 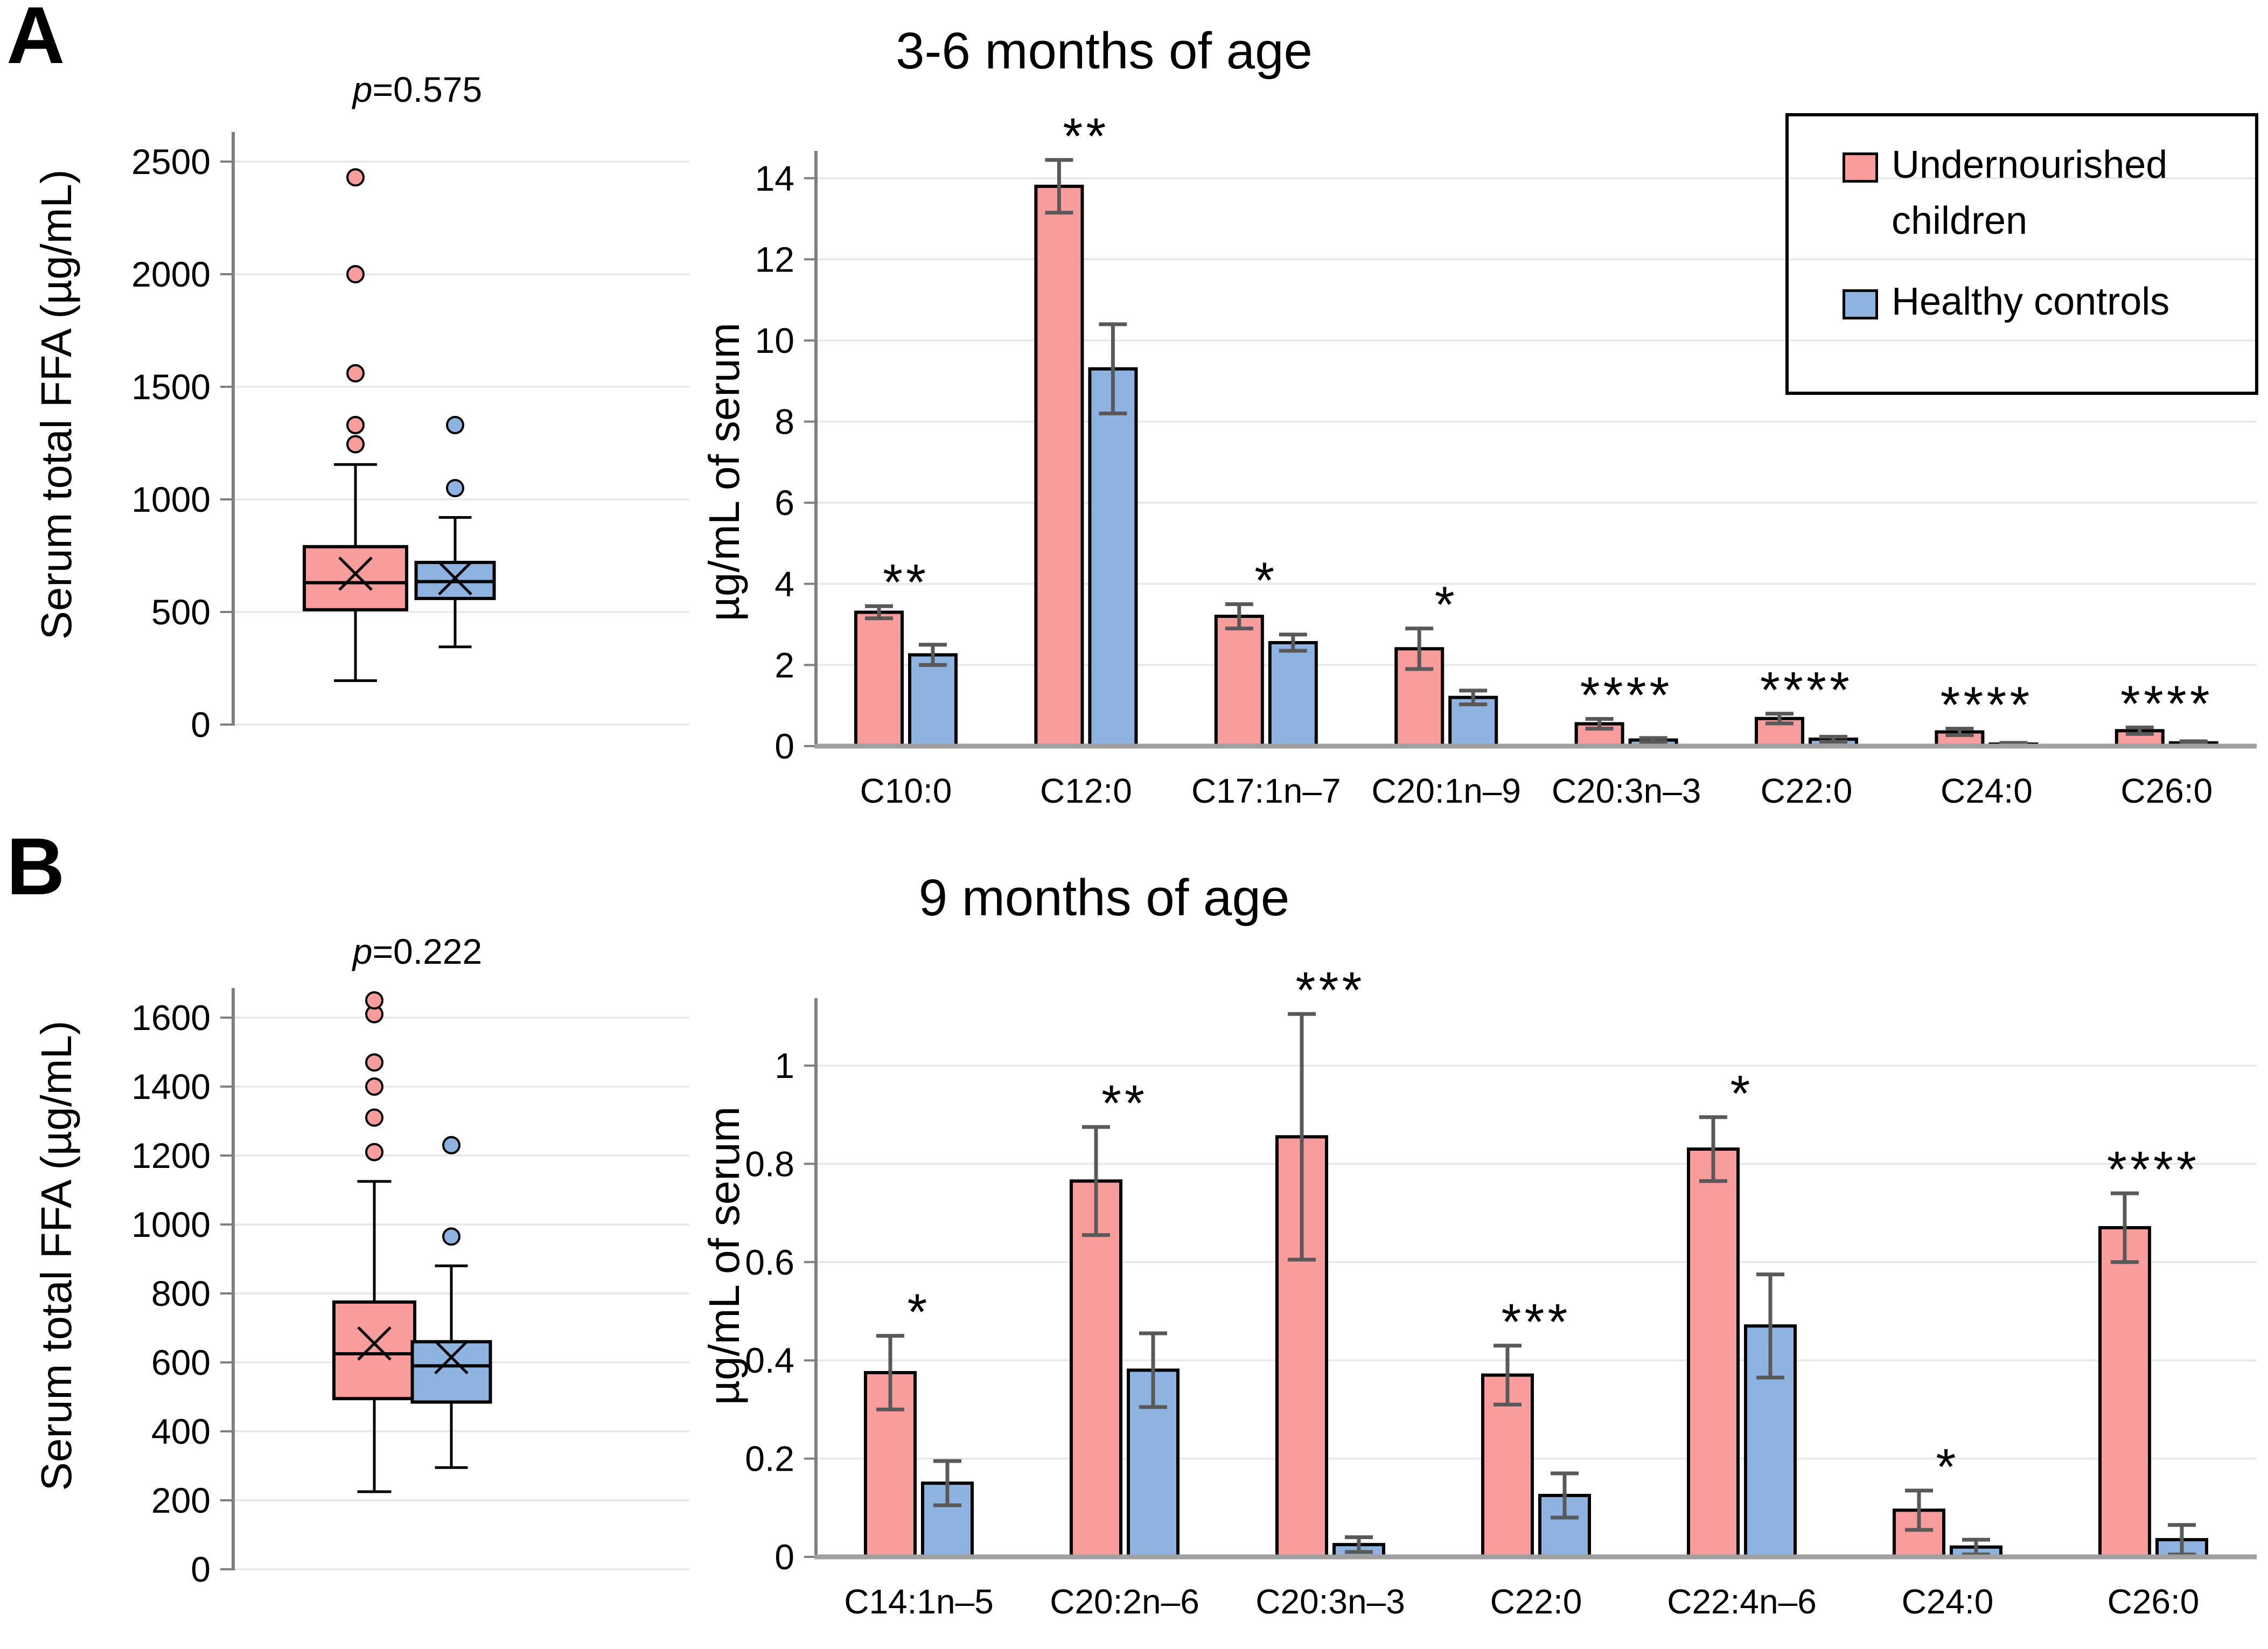 What do you see at coordinates (410, 1288) in the screenshot?
I see `boxplot-b: 0 200 400 600 800 1000 1200 1400 1600` at bounding box center [410, 1288].